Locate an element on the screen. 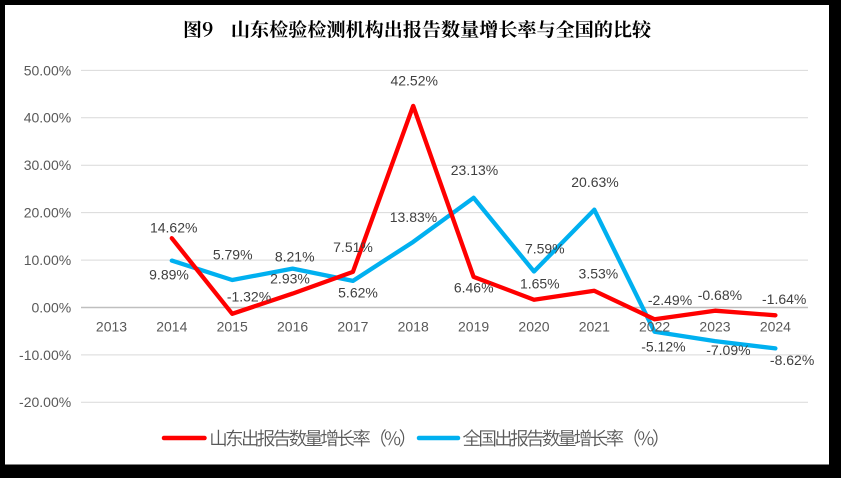 The height and width of the screenshot is (483, 841). svg-text: 2021 is located at coordinates (594, 326).